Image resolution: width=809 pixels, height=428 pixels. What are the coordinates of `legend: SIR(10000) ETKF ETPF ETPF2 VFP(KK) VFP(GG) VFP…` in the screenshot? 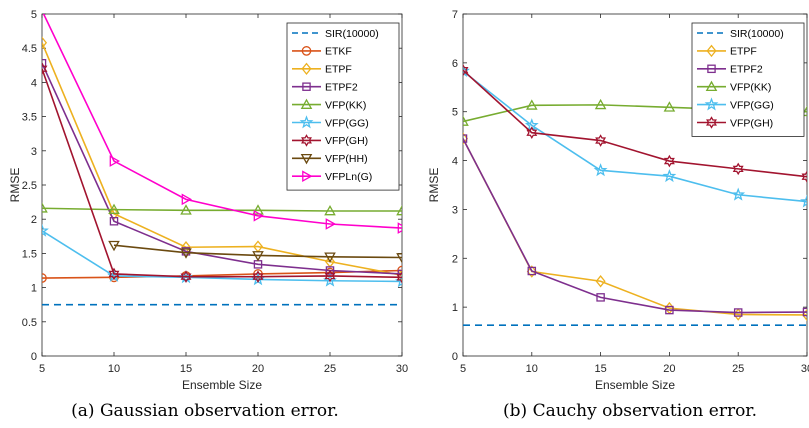 It's located at (343, 106).